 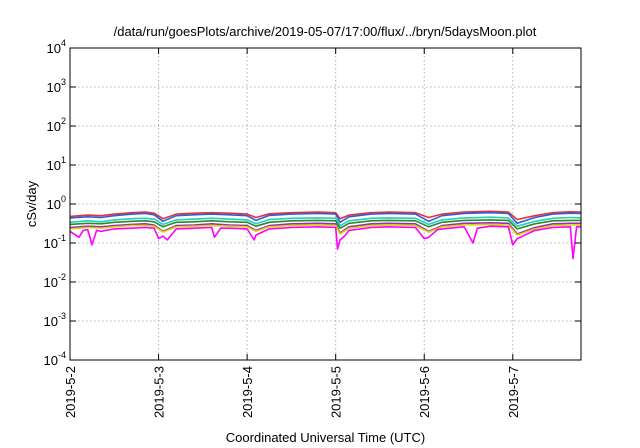 I want to click on y-tick-label: 10², so click(x=56, y=125).